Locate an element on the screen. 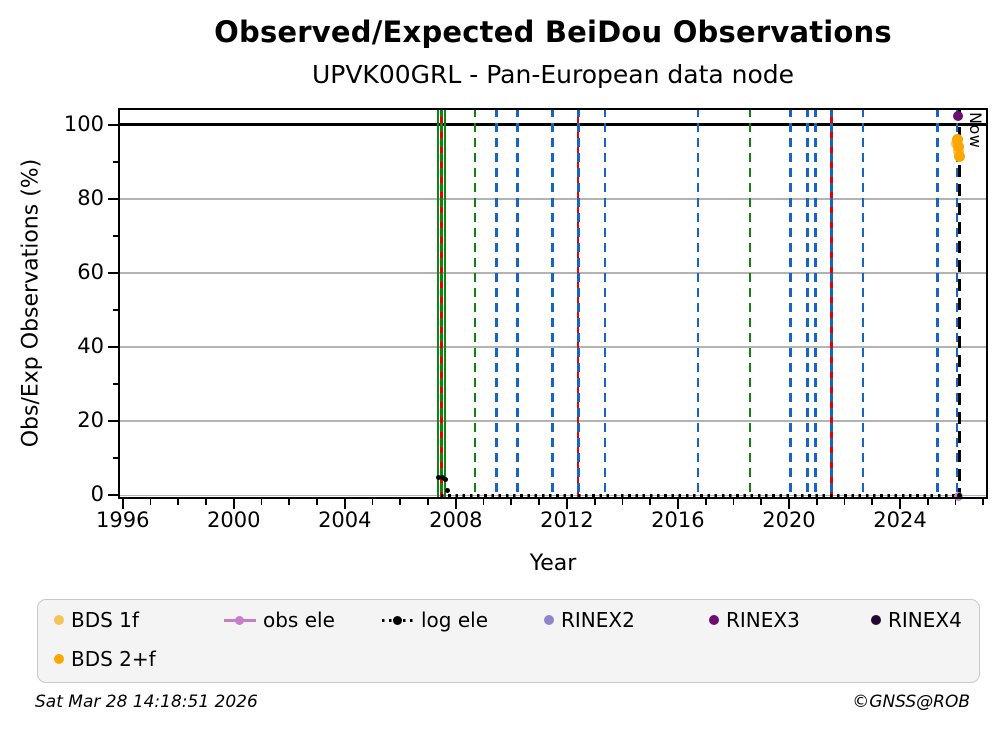  x-tick-label: 2016 is located at coordinates (678, 520).